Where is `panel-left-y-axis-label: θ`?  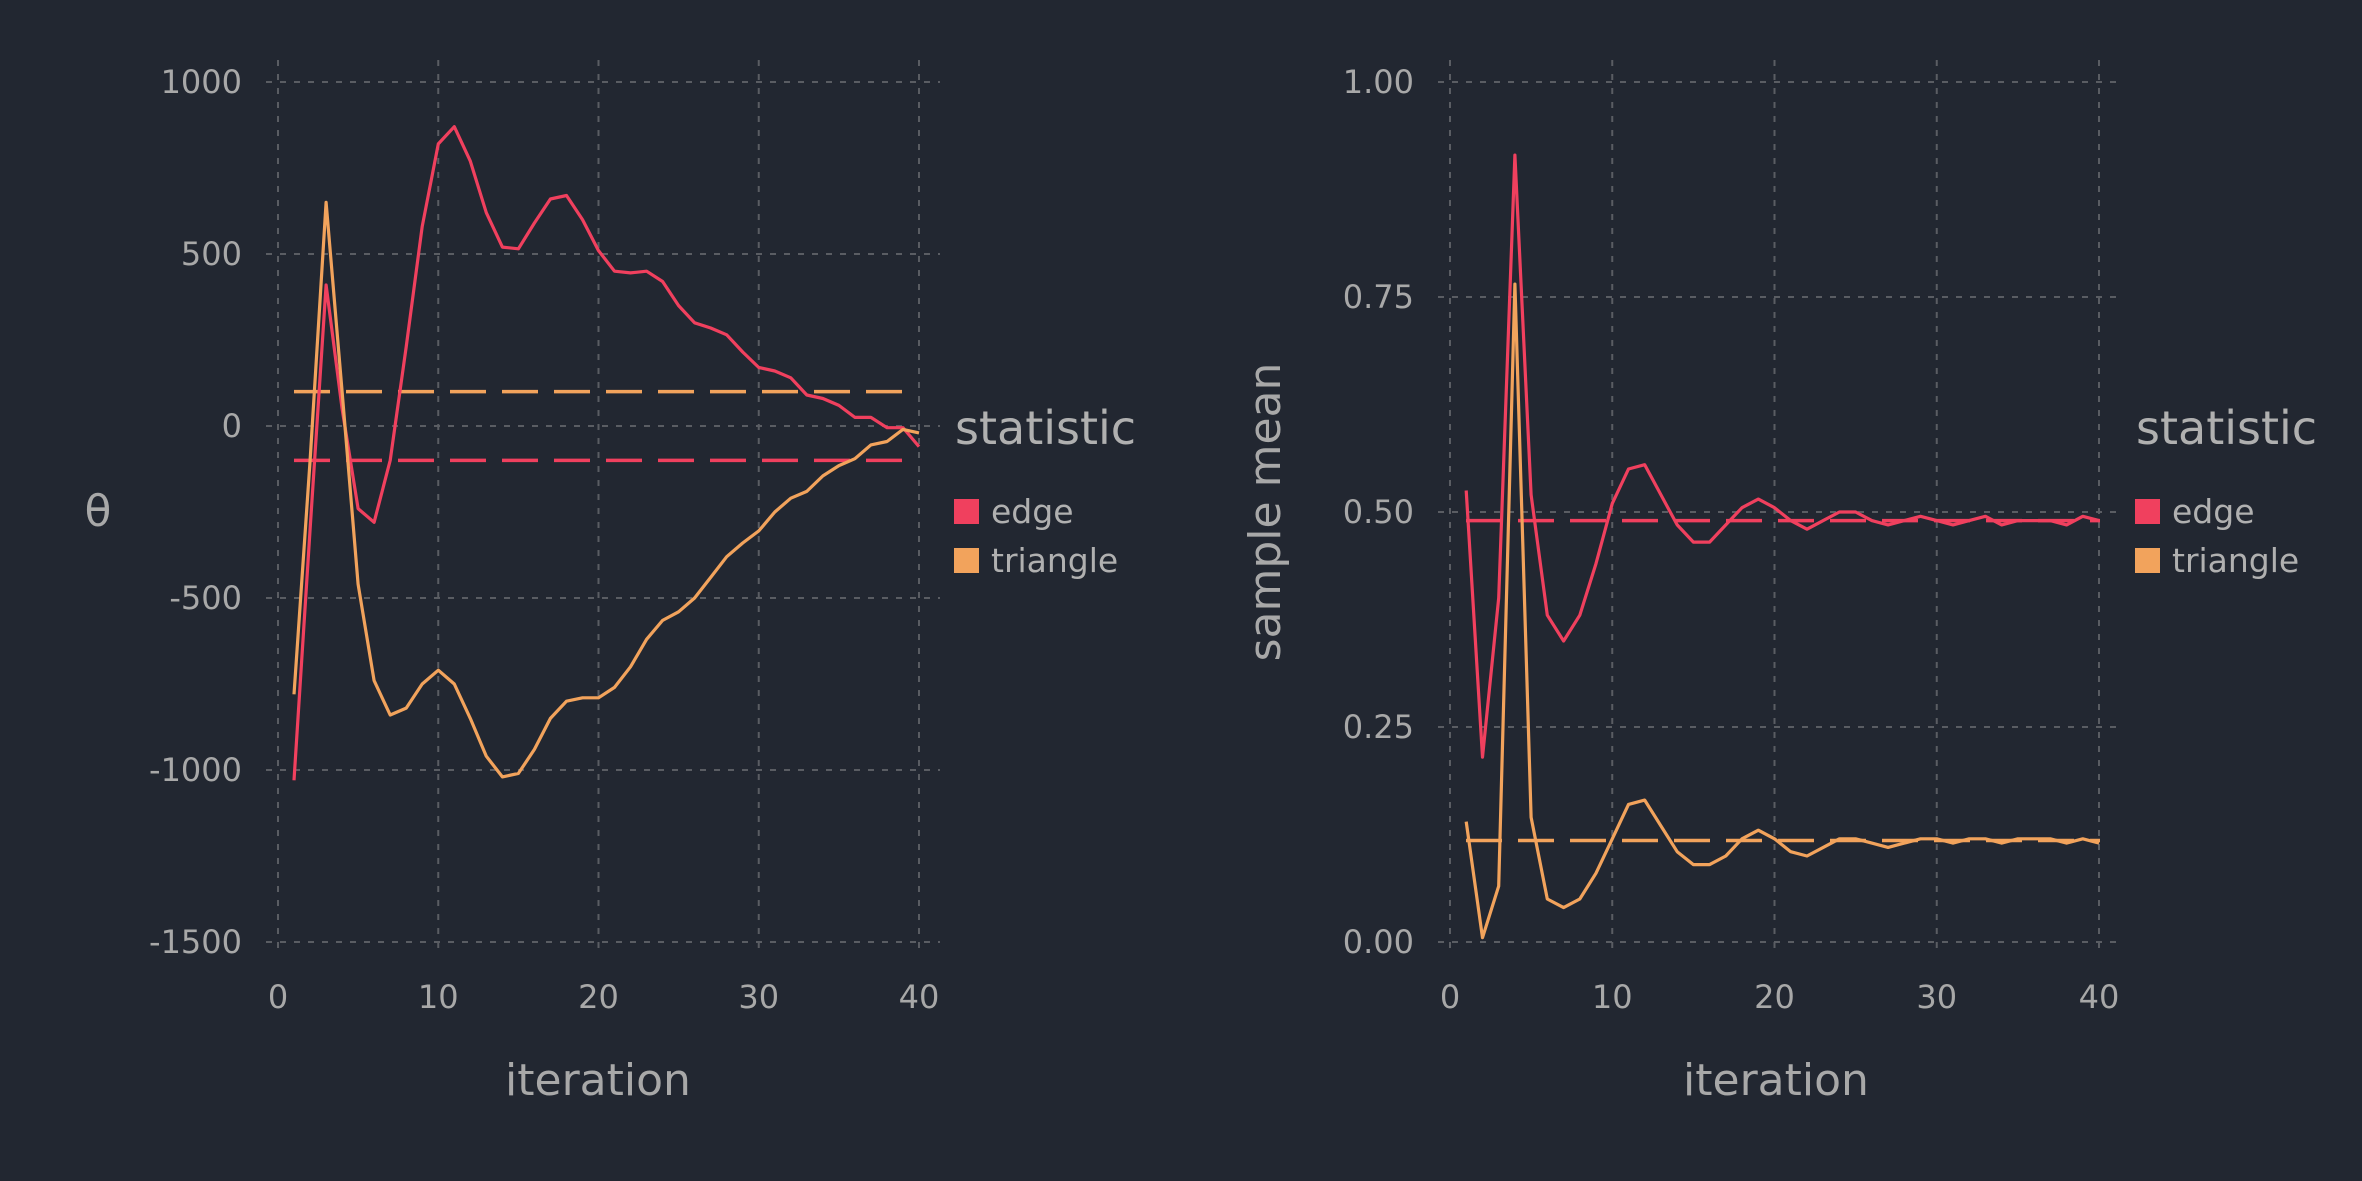
panel-left-y-axis-label: θ is located at coordinates (98, 511).